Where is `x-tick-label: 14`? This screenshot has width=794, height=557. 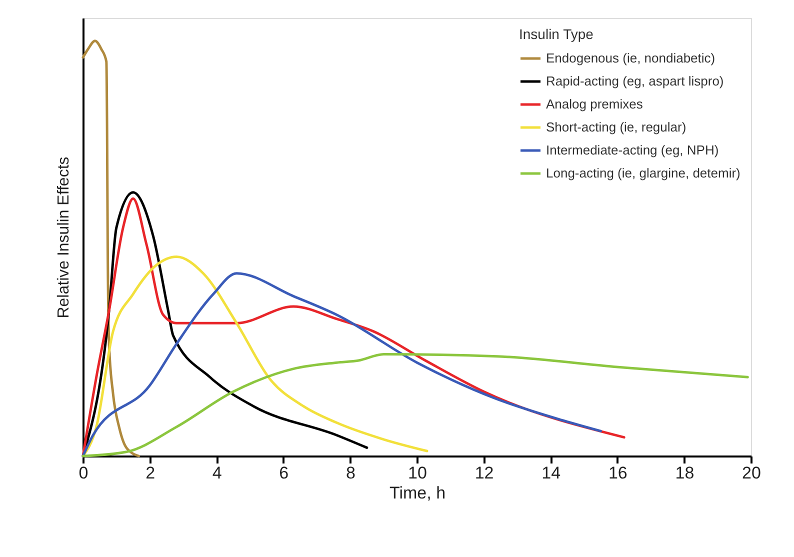
x-tick-label: 14 is located at coordinates (551, 473).